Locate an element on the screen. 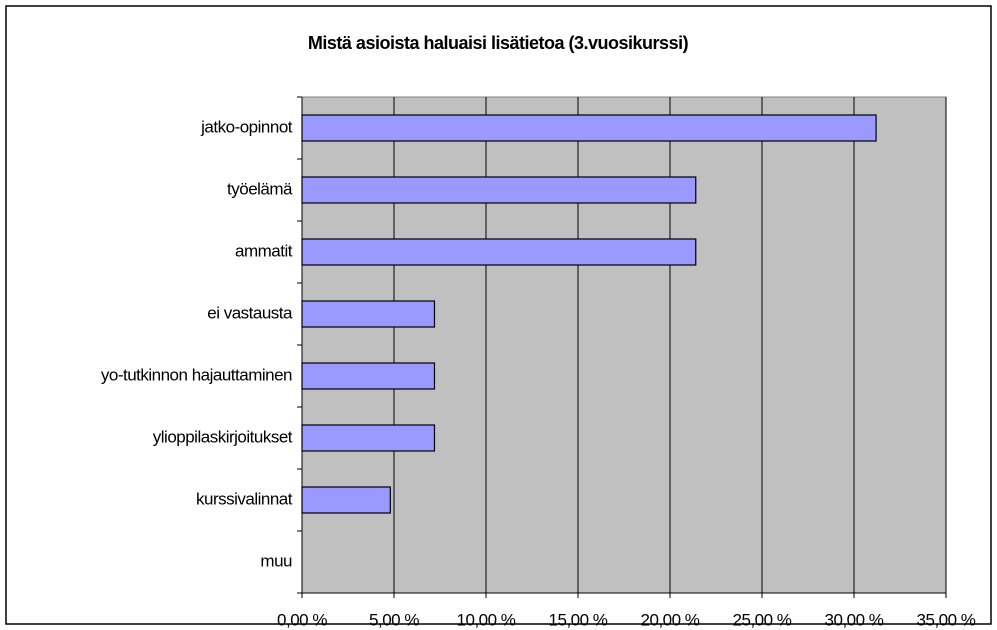  x-tick-label: 10,00 % is located at coordinates (486, 619).